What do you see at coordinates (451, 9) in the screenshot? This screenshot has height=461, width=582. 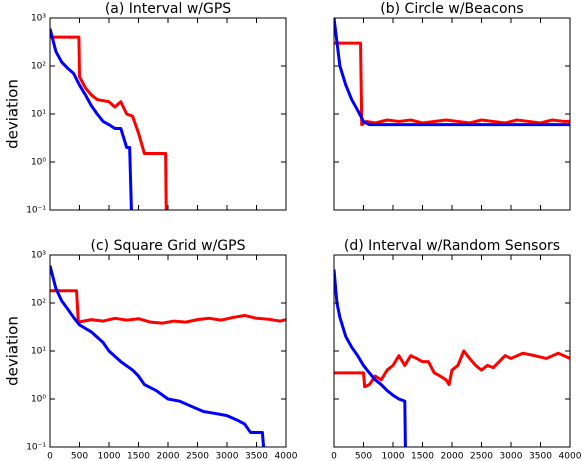 I see `subplot-title: (b) Circle w/Beacons` at bounding box center [451, 9].